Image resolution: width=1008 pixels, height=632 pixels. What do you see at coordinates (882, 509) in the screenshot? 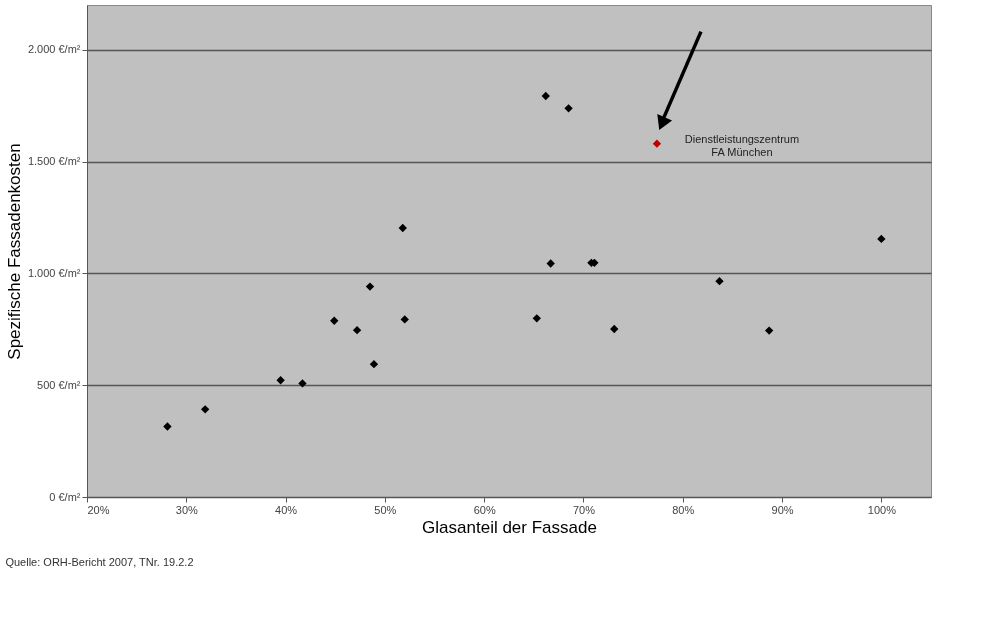
I see `x-tick-label: 100%` at bounding box center [882, 509].